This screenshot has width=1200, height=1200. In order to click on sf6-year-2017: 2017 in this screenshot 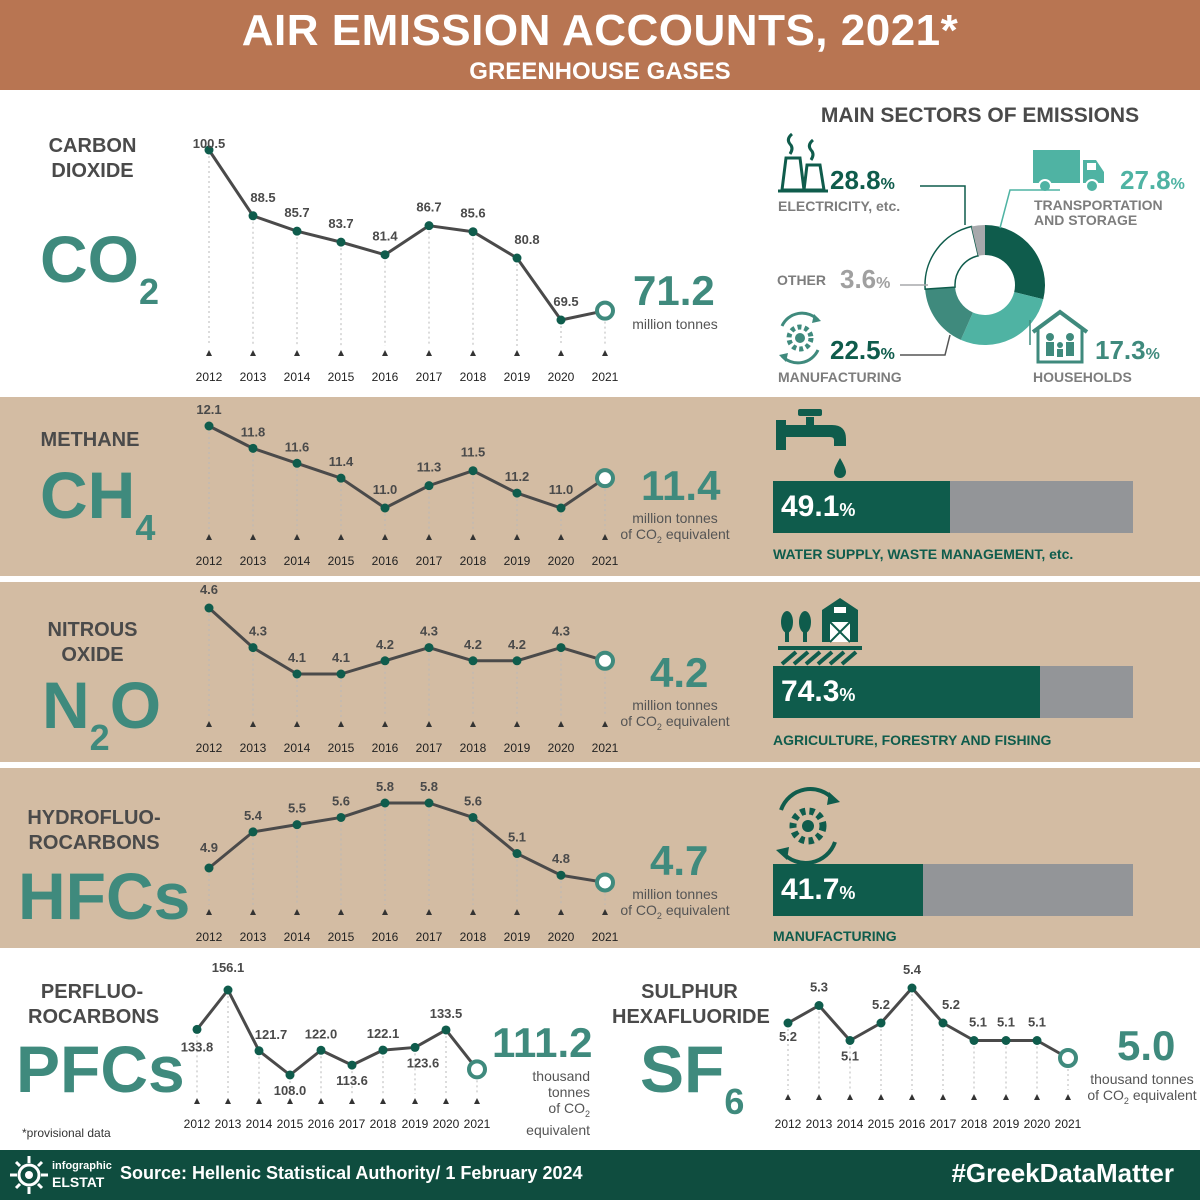, I will do `click(943, 1124)`.